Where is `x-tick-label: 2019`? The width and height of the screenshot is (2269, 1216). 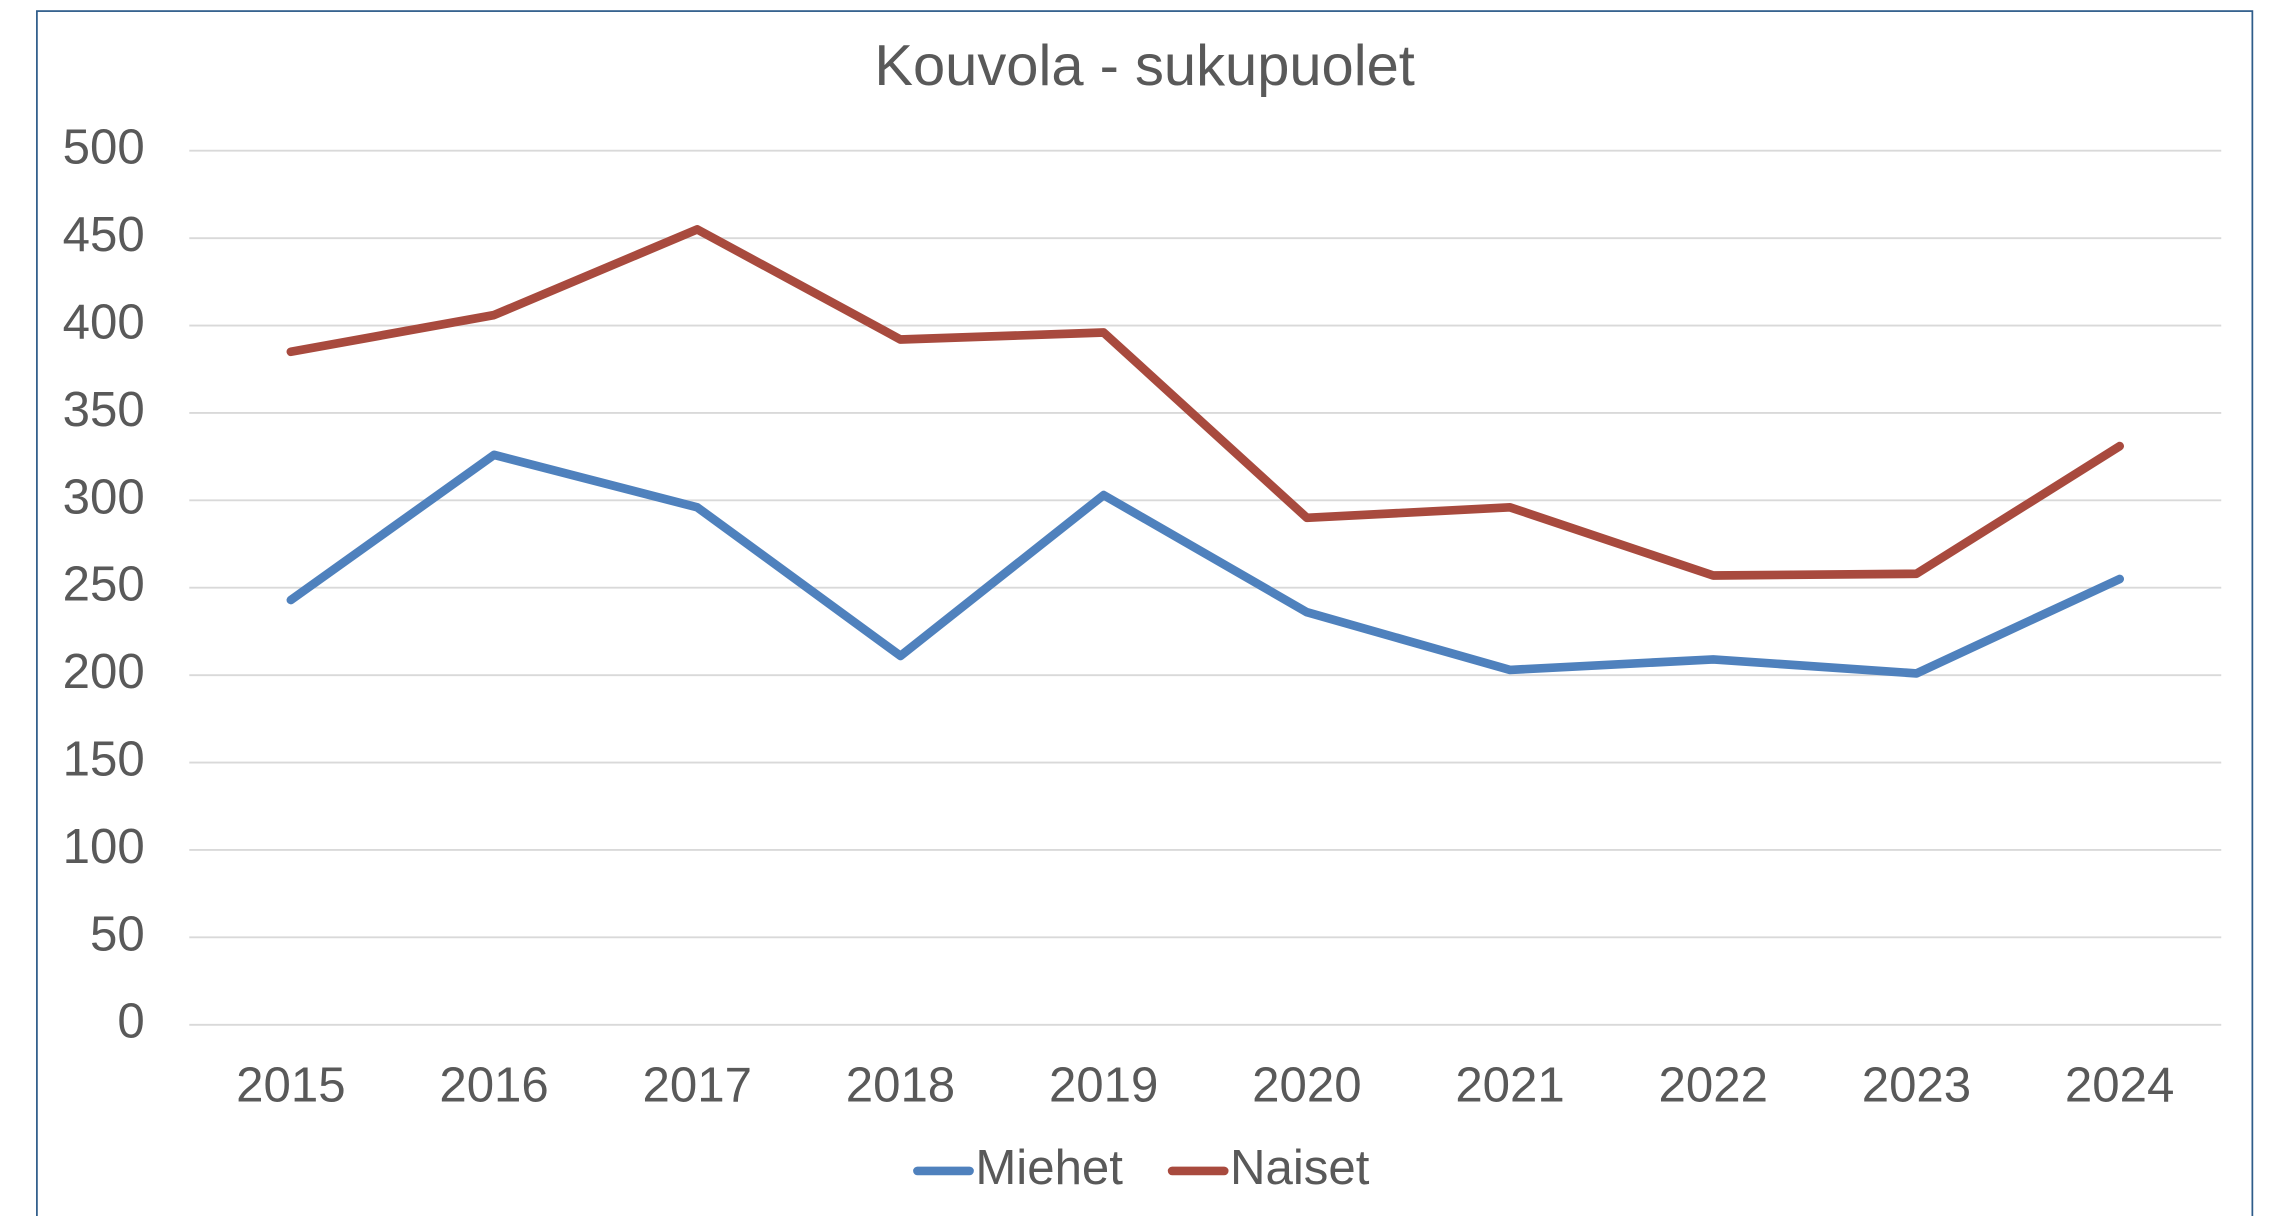
x-tick-label: 2019 is located at coordinates (1103, 1084).